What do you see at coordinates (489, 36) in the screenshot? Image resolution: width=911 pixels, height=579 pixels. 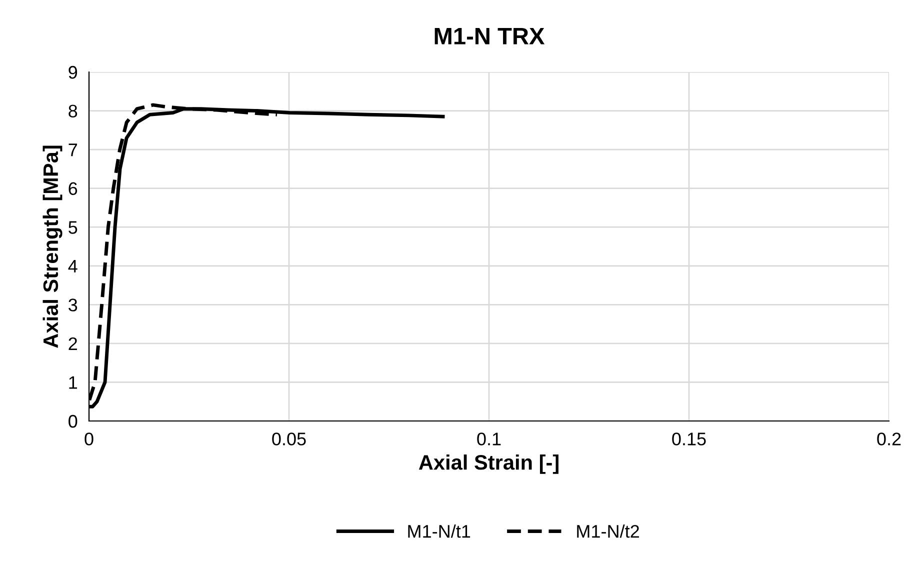 I see `chart-title: M1-N TRX` at bounding box center [489, 36].